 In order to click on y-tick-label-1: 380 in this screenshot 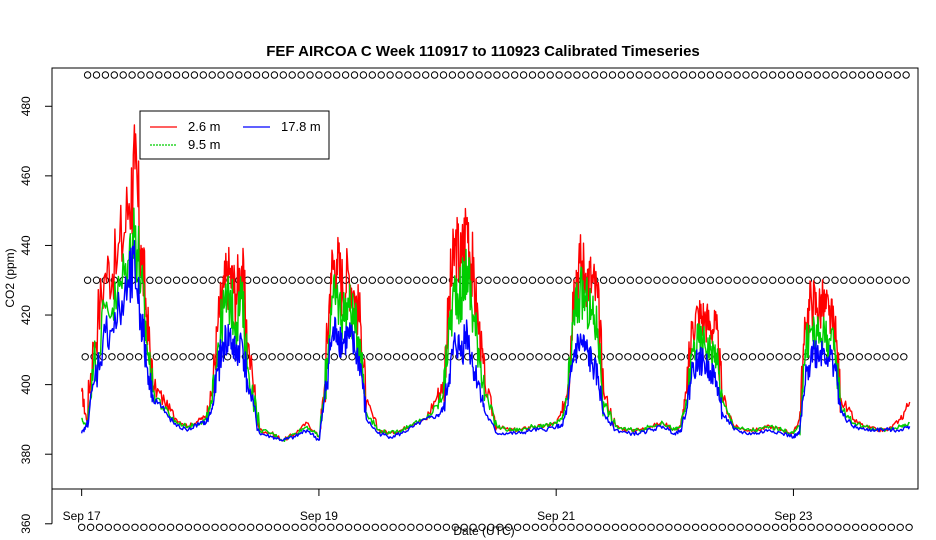, I will do `click(26, 454)`.